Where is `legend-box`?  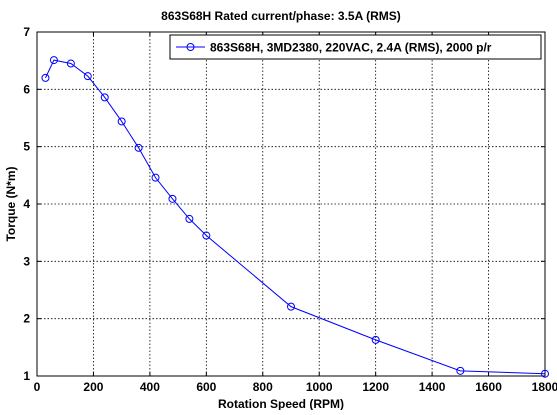 legend-box is located at coordinates (355, 47).